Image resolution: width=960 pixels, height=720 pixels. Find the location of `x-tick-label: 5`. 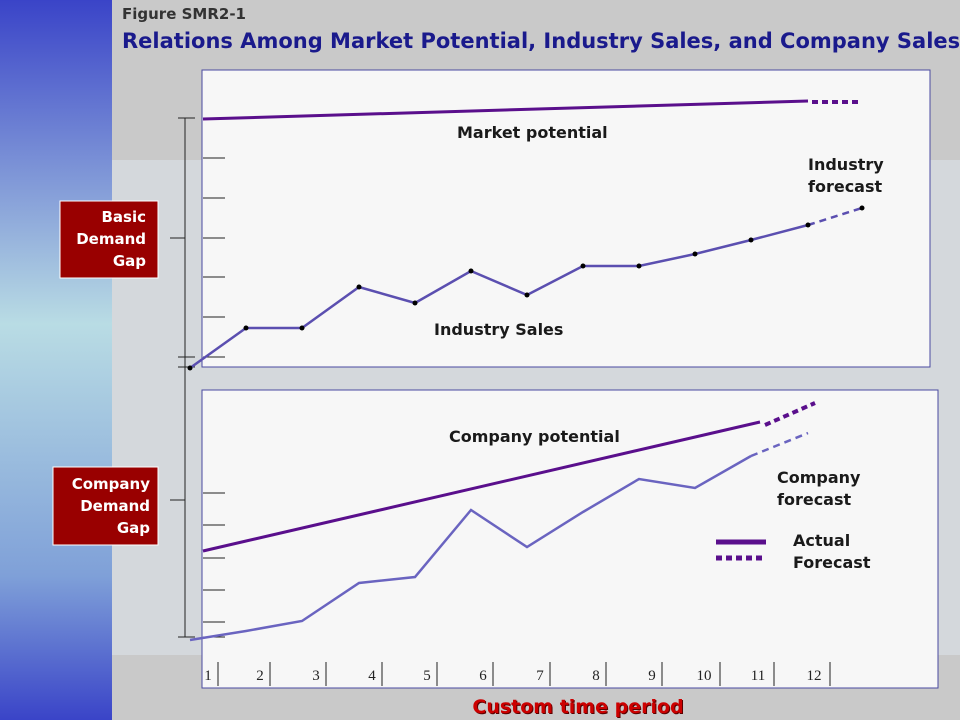

x-tick-label: 5 is located at coordinates (427, 676).